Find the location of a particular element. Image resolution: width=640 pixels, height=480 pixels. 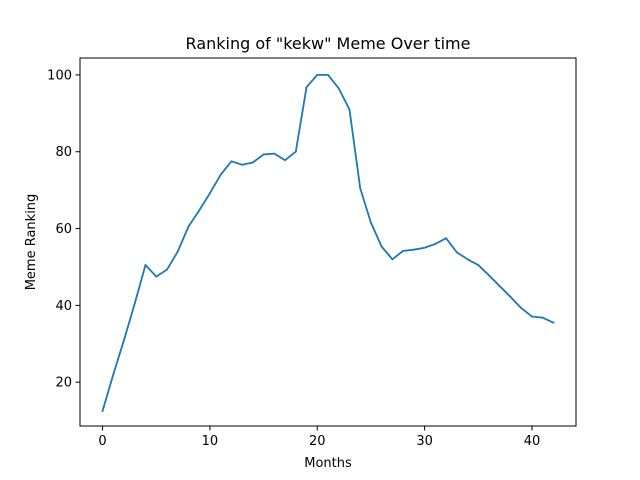

y-axis-ticks: 20 40 60 80 100 is located at coordinates (63, 229).